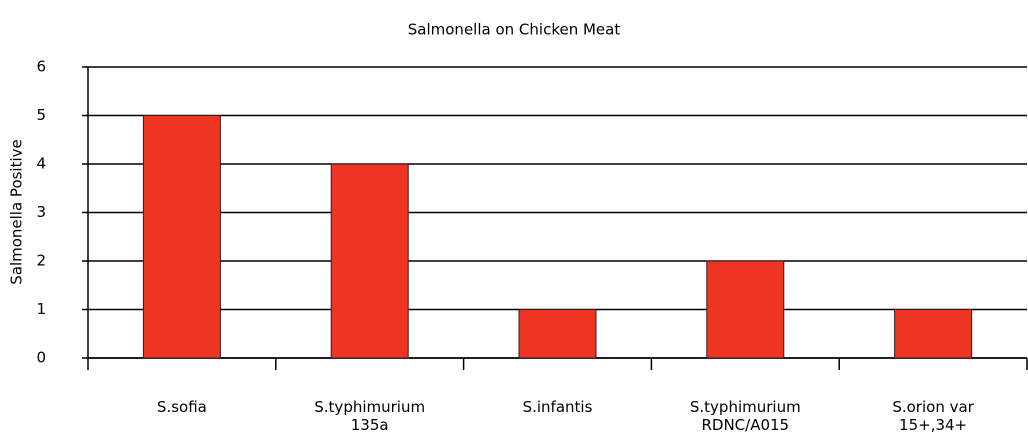 The image size is (1028, 441). Describe the element at coordinates (933, 416) in the screenshot. I see `x-tick-label: S.orion var 15+,34+` at that location.